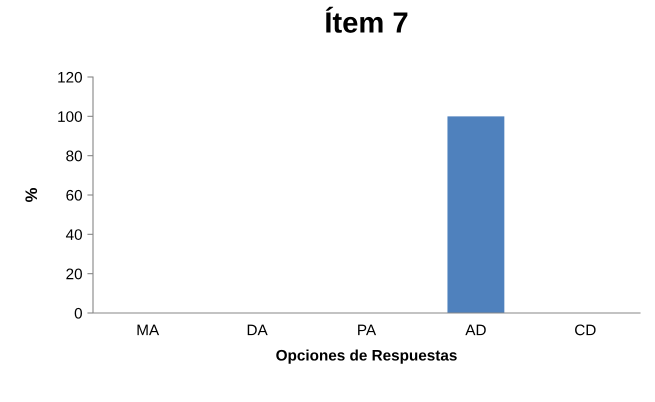 This screenshot has width=655, height=402. Describe the element at coordinates (367, 19) in the screenshot. I see `chart-title: Ítem 7` at that location.